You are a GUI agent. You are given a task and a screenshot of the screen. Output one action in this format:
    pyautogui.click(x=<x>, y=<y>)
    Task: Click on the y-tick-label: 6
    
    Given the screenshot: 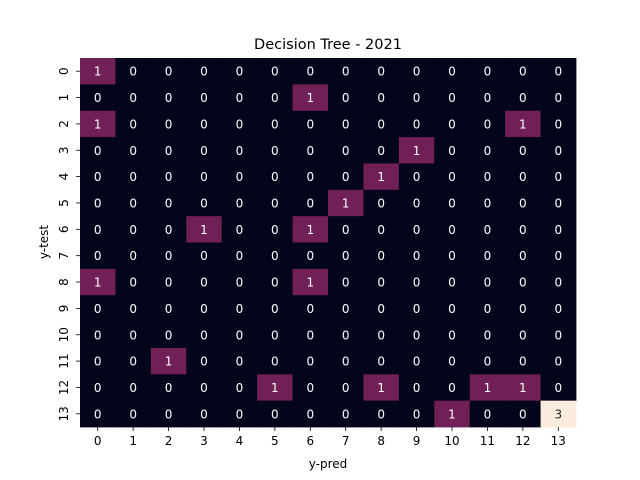 What is the action you would take?
    pyautogui.click(x=64, y=230)
    